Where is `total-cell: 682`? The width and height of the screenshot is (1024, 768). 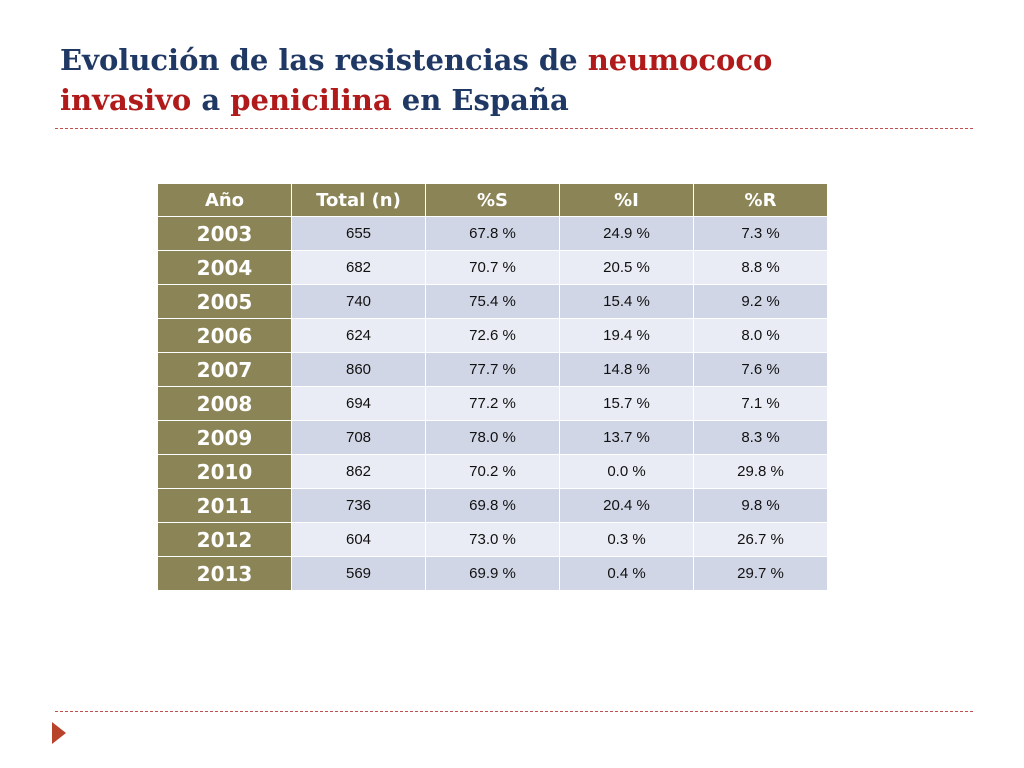 total-cell: 682 is located at coordinates (358, 267).